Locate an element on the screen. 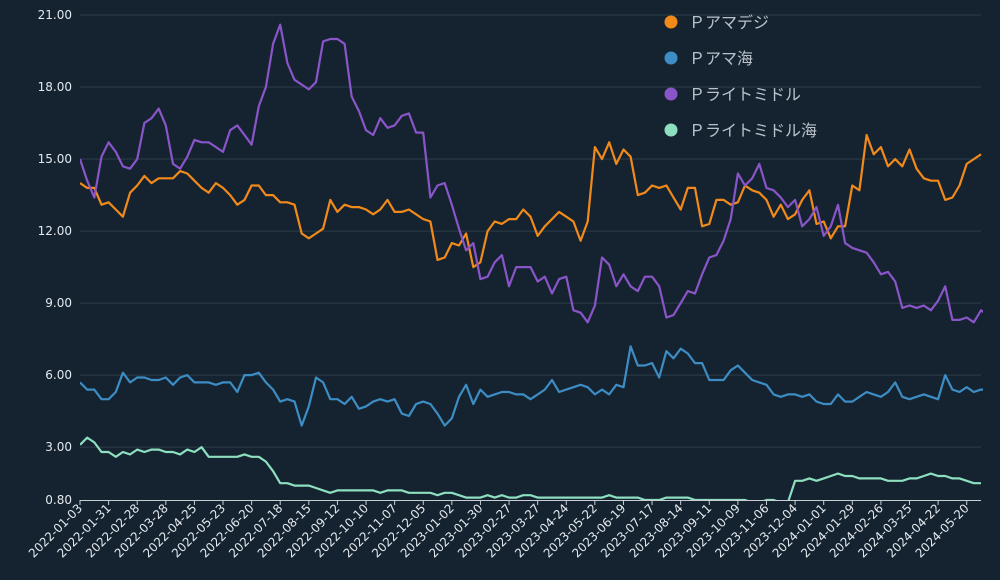 The width and height of the screenshot is (1000, 580). y-tick-label: 9.00 is located at coordinates (58, 303).